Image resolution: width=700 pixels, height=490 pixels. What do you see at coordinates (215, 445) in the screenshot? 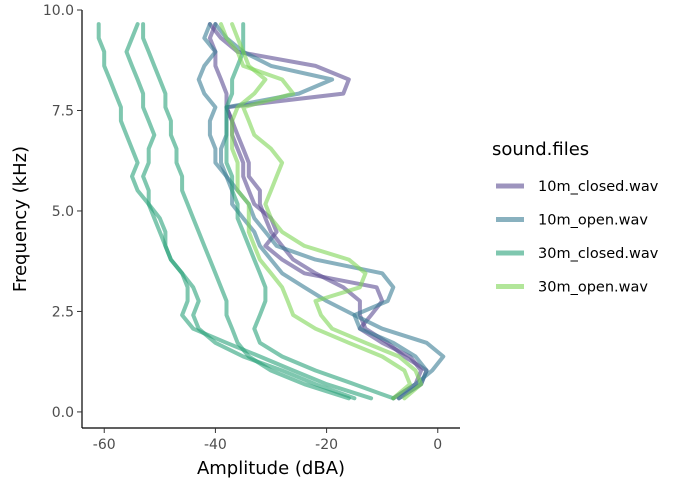
I see `x-tick-label: -40` at bounding box center [215, 445].